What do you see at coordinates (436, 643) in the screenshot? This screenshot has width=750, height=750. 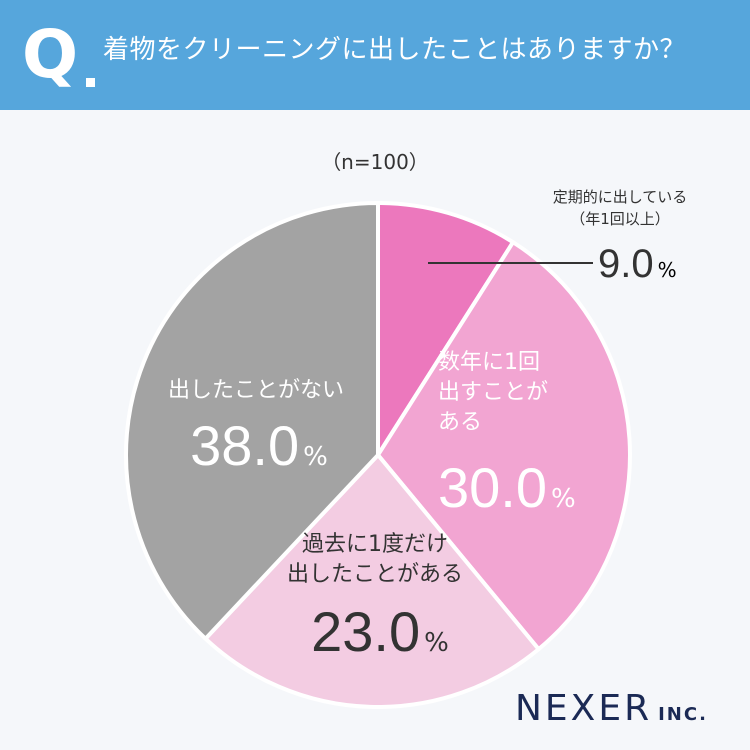 I see `slice-value-once-percent: %` at bounding box center [436, 643].